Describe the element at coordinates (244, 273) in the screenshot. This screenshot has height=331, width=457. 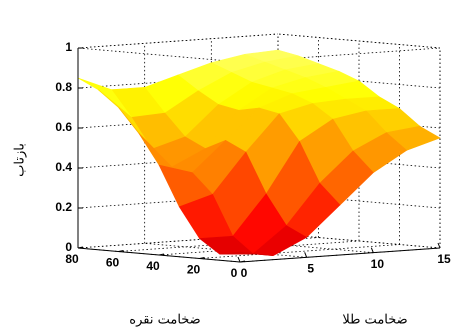
I see `x-tick-label: 0` at that location.